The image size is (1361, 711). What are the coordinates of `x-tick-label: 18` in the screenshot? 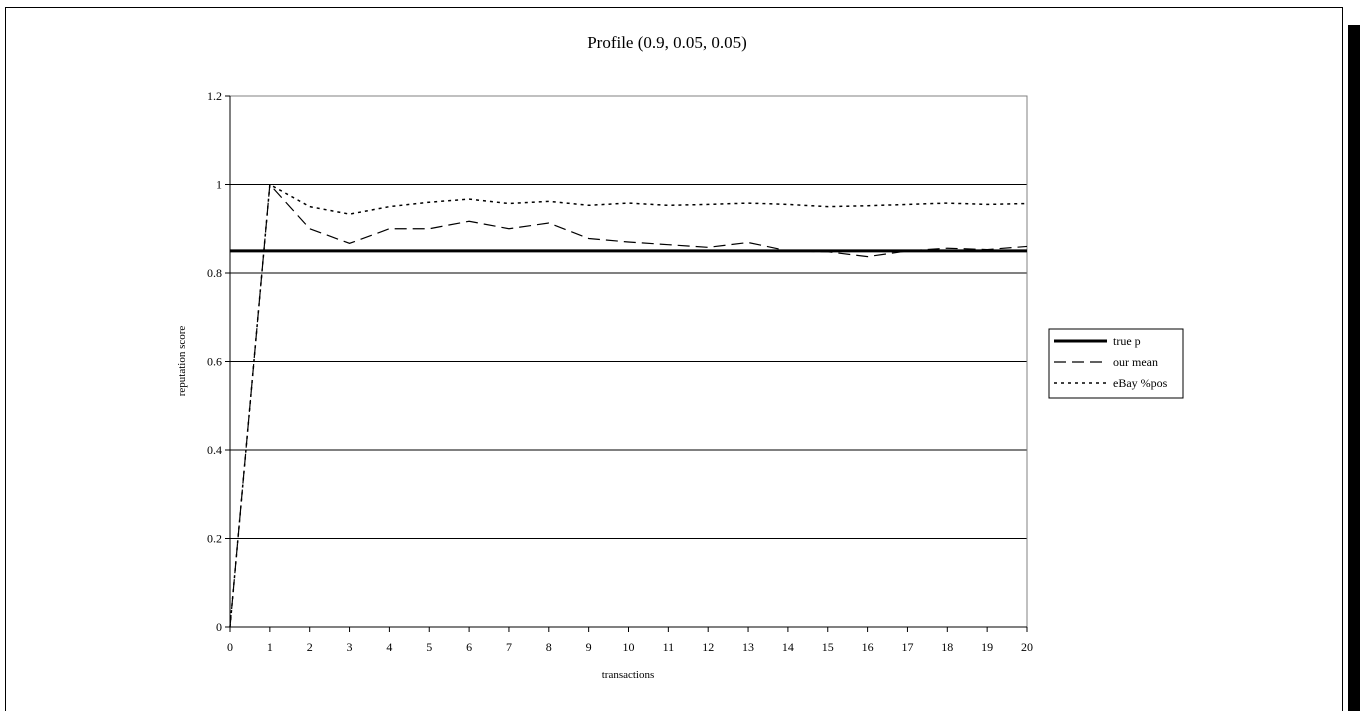 It's located at (947, 647).